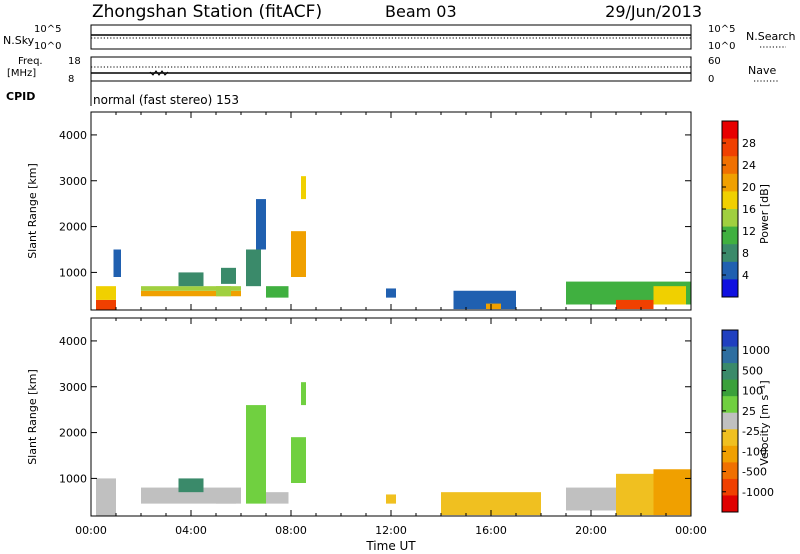 Image resolution: width=800 pixels, height=554 pixels. What do you see at coordinates (711, 79) in the screenshot?
I see `nave-tick-bottom: 0` at bounding box center [711, 79].